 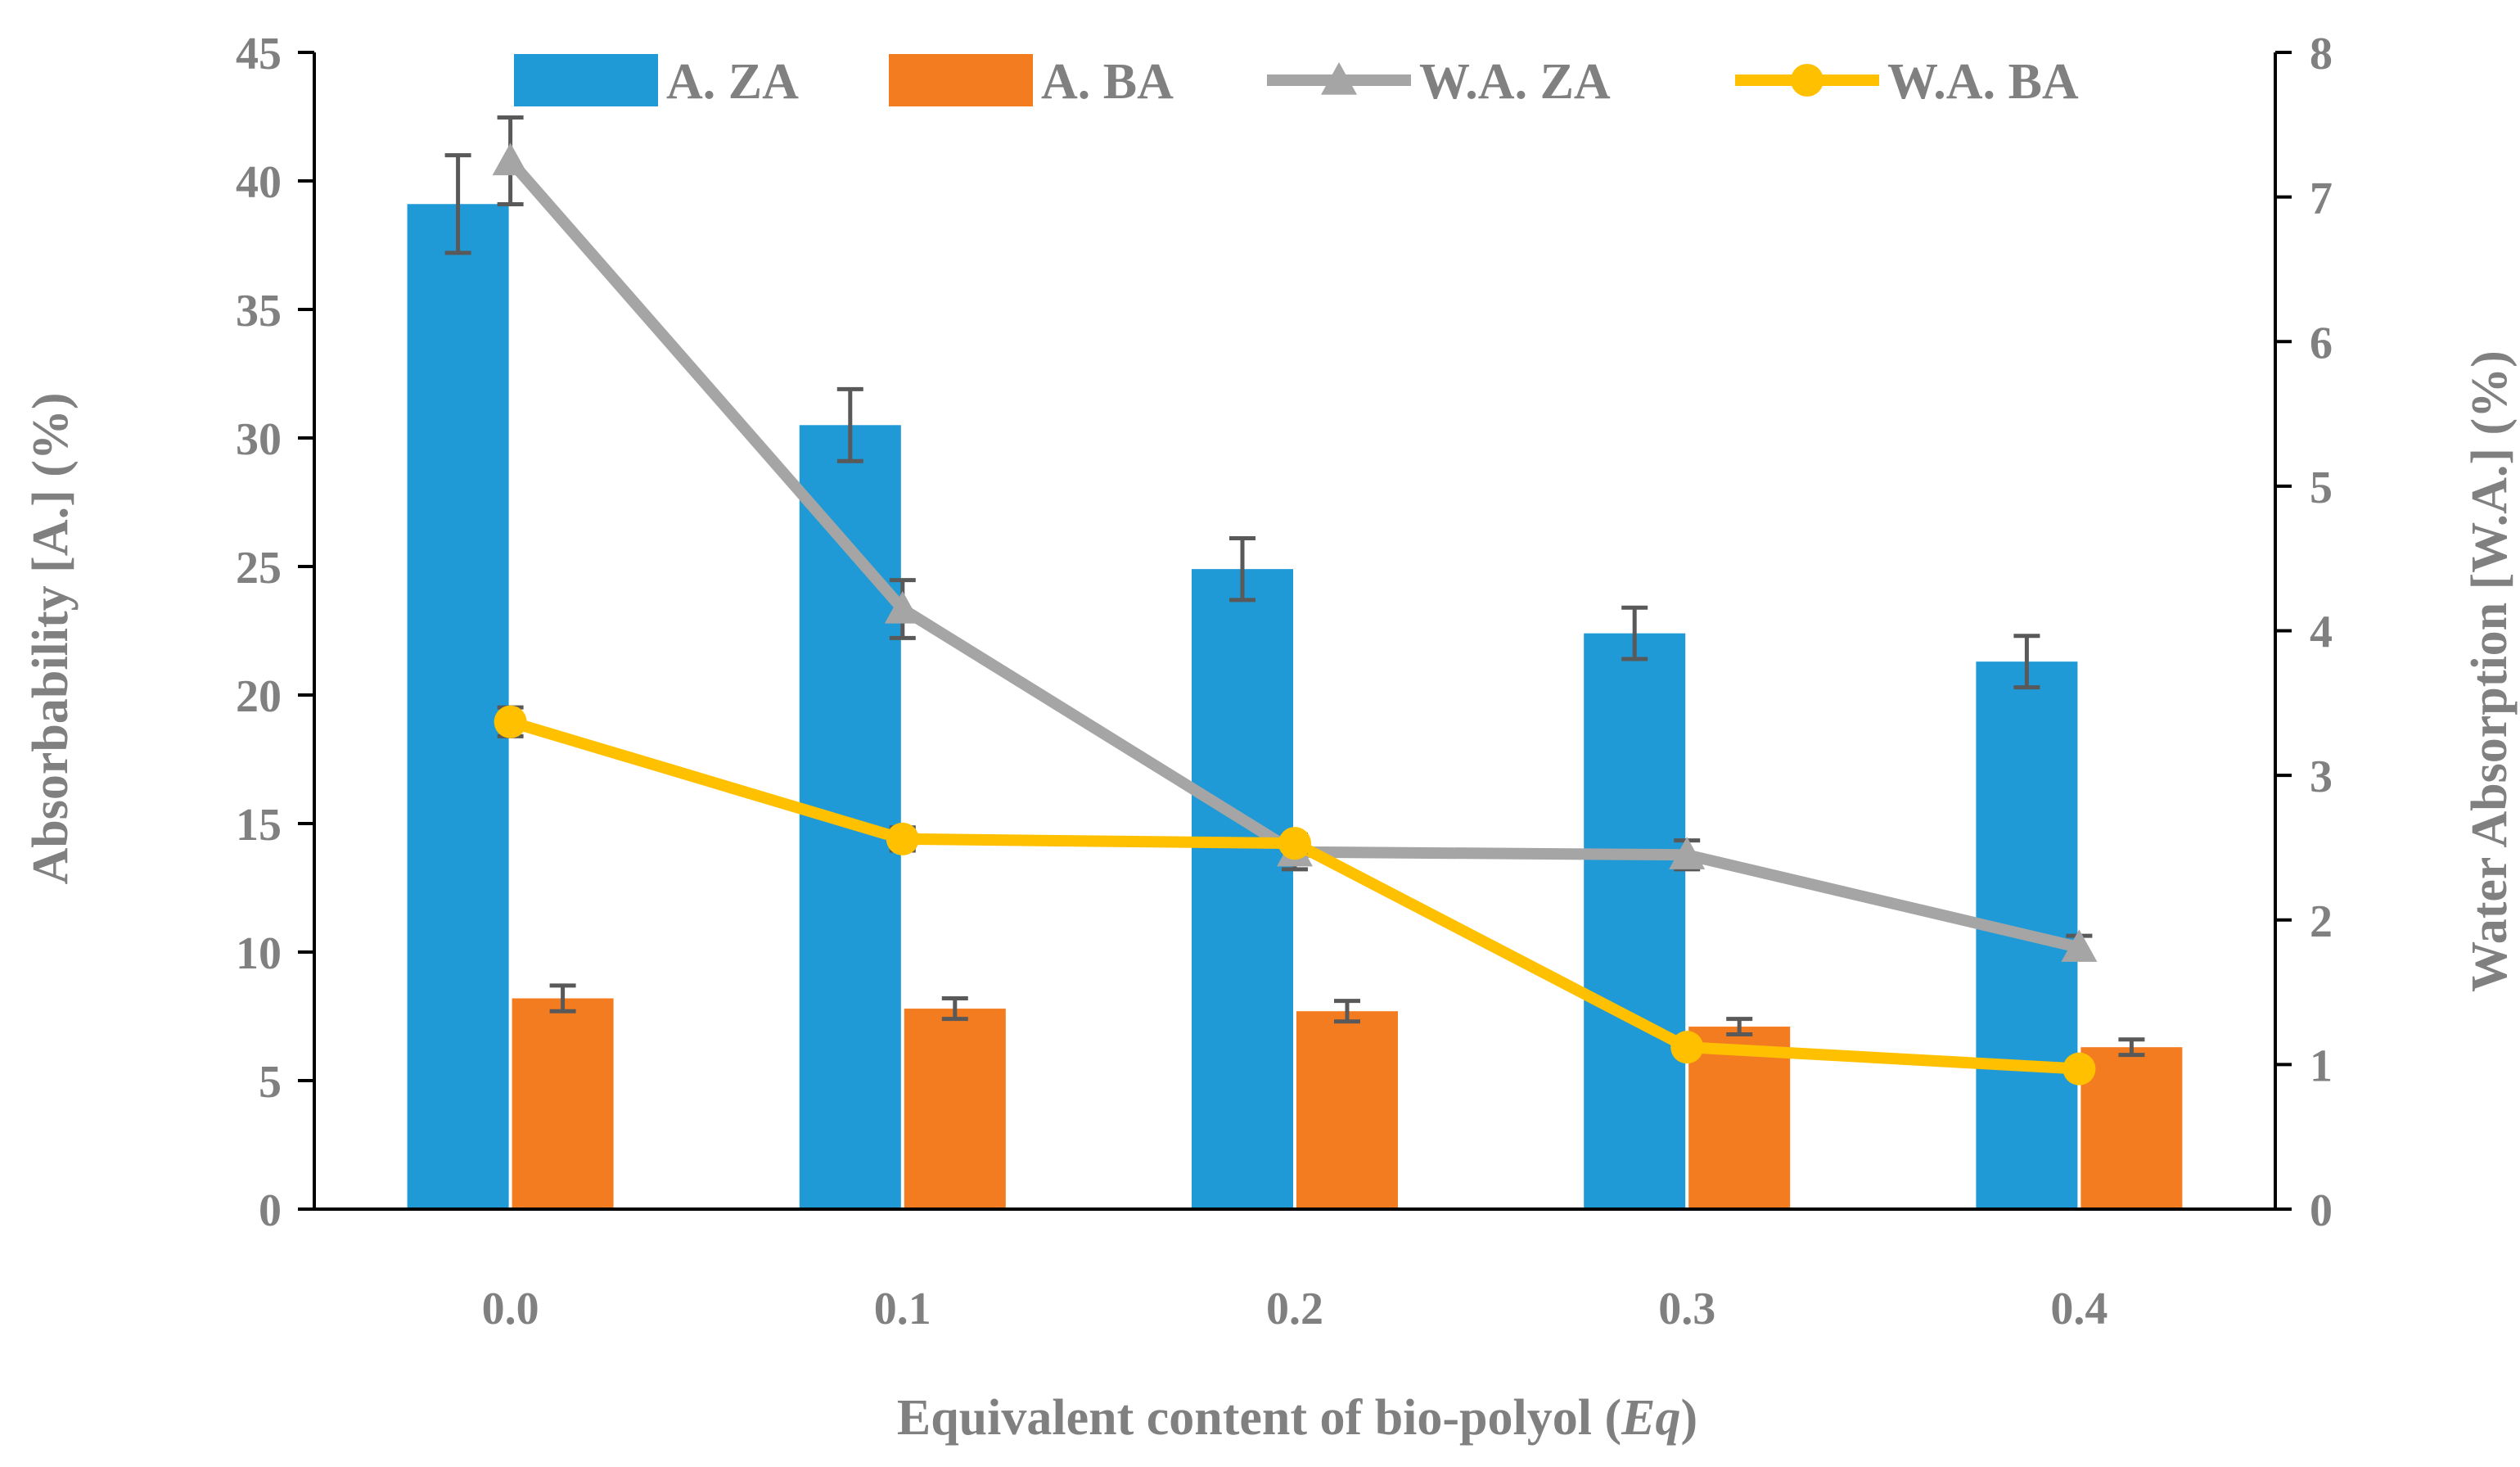 I want to click on legend: A. ZA A. BA W.A. ZA W.A. BA, so click(x=1297, y=82).